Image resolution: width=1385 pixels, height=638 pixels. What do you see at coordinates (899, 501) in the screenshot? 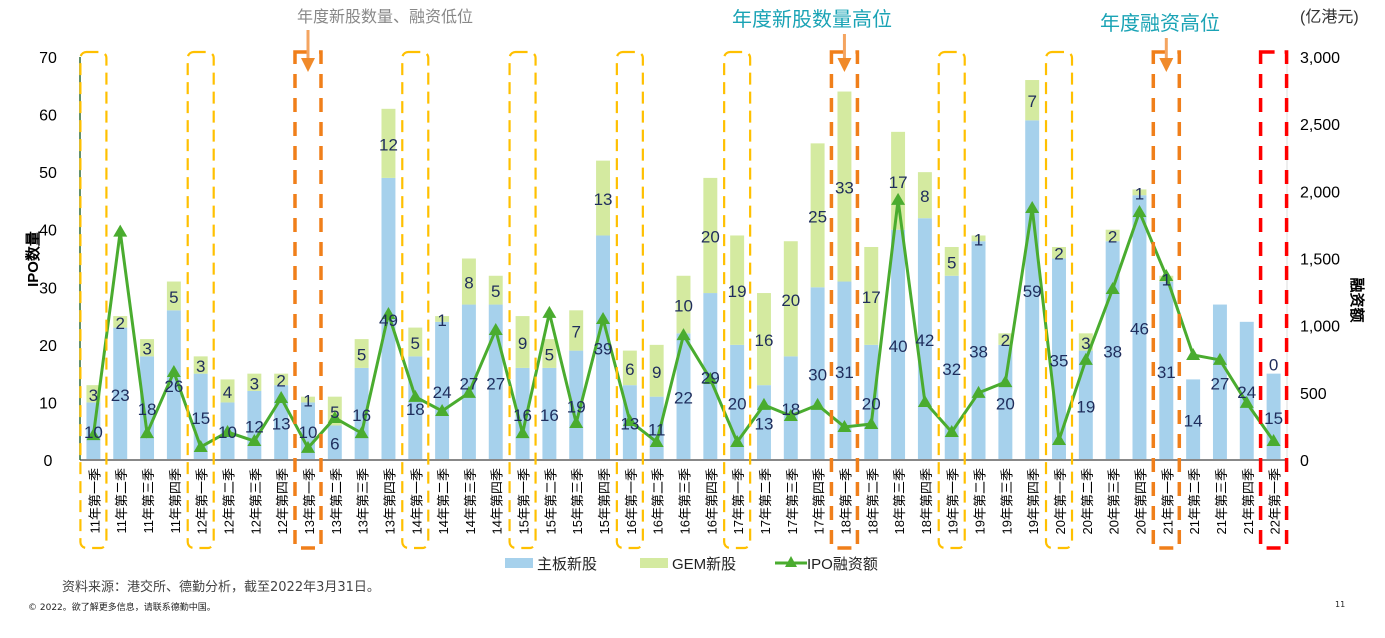
I see `x-tick: 18年第三季` at bounding box center [899, 501].